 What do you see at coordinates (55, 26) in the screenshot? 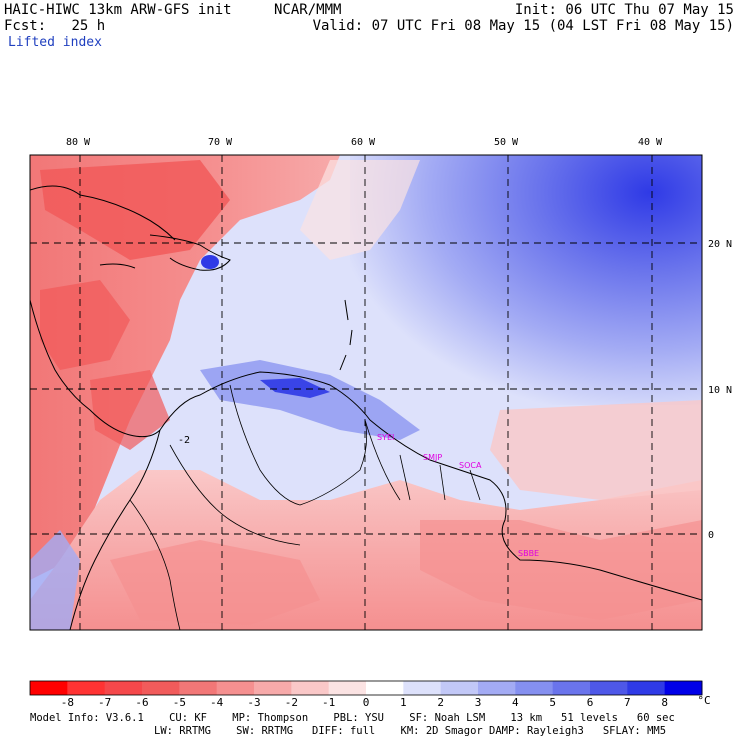
I see `forecast-label: Fcst: 25 h` at bounding box center [55, 26].